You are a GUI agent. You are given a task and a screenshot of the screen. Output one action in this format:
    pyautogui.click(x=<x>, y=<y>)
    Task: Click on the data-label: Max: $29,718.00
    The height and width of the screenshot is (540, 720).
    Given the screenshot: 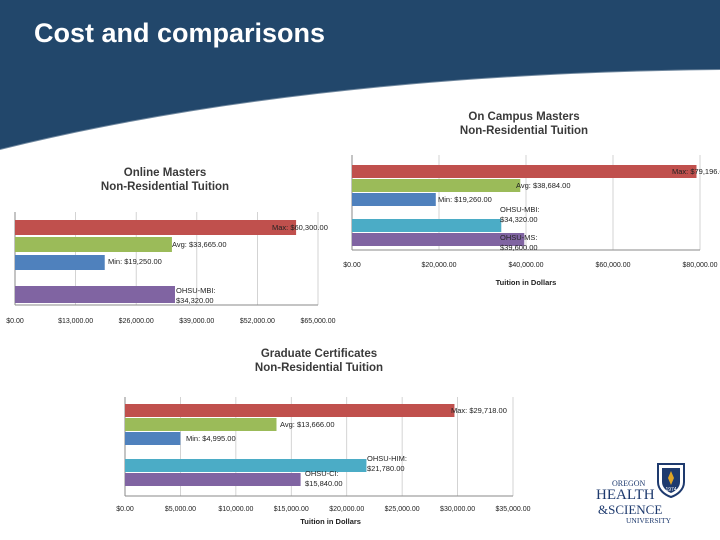 What is the action you would take?
    pyautogui.click(x=479, y=410)
    